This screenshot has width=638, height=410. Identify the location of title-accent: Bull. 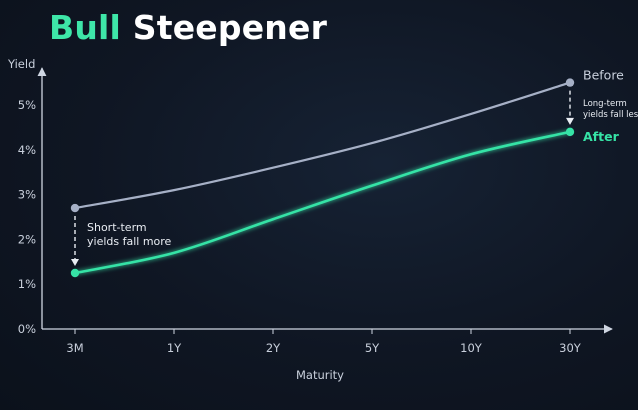
(85, 27).